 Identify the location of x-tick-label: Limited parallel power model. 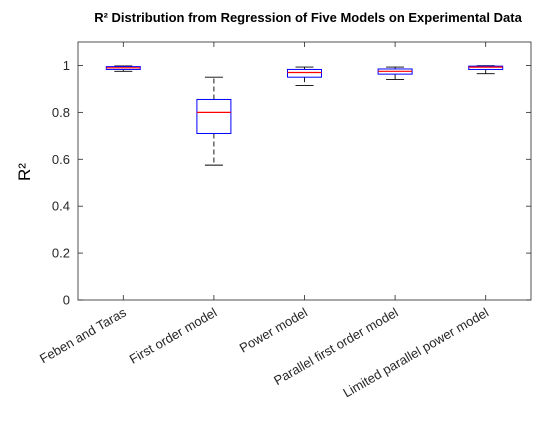
(415, 353).